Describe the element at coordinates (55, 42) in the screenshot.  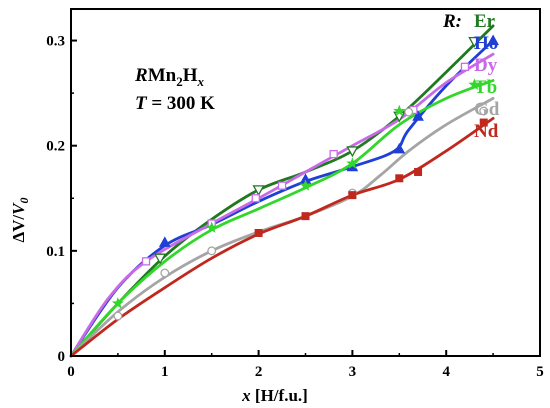
I see `y-tick-label: 0.3` at that location.